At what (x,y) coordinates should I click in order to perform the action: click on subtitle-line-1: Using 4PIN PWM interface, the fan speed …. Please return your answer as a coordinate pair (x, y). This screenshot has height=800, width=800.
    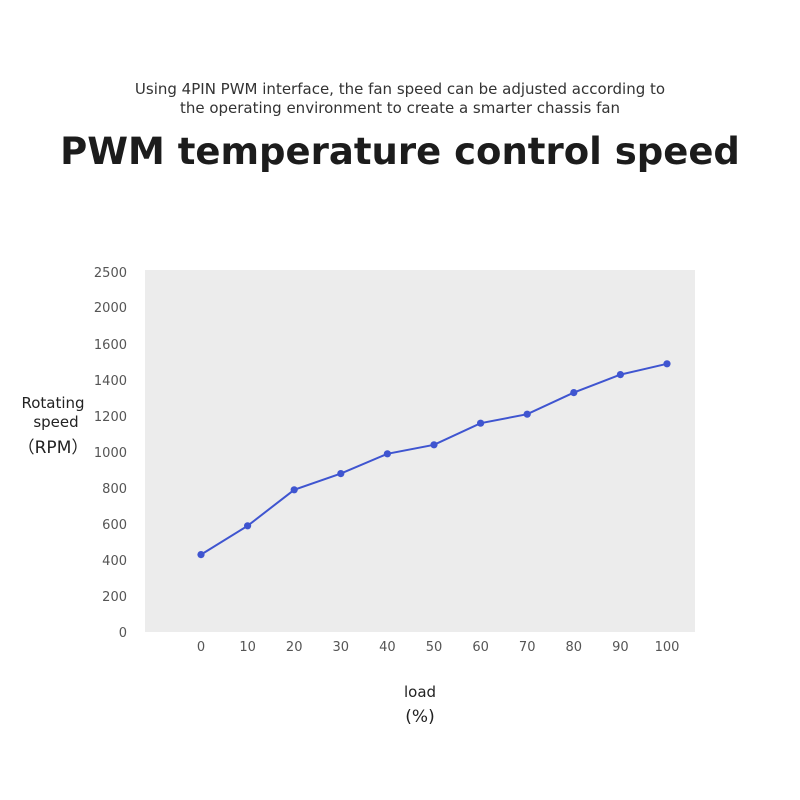
    Looking at the image, I should click on (400, 89).